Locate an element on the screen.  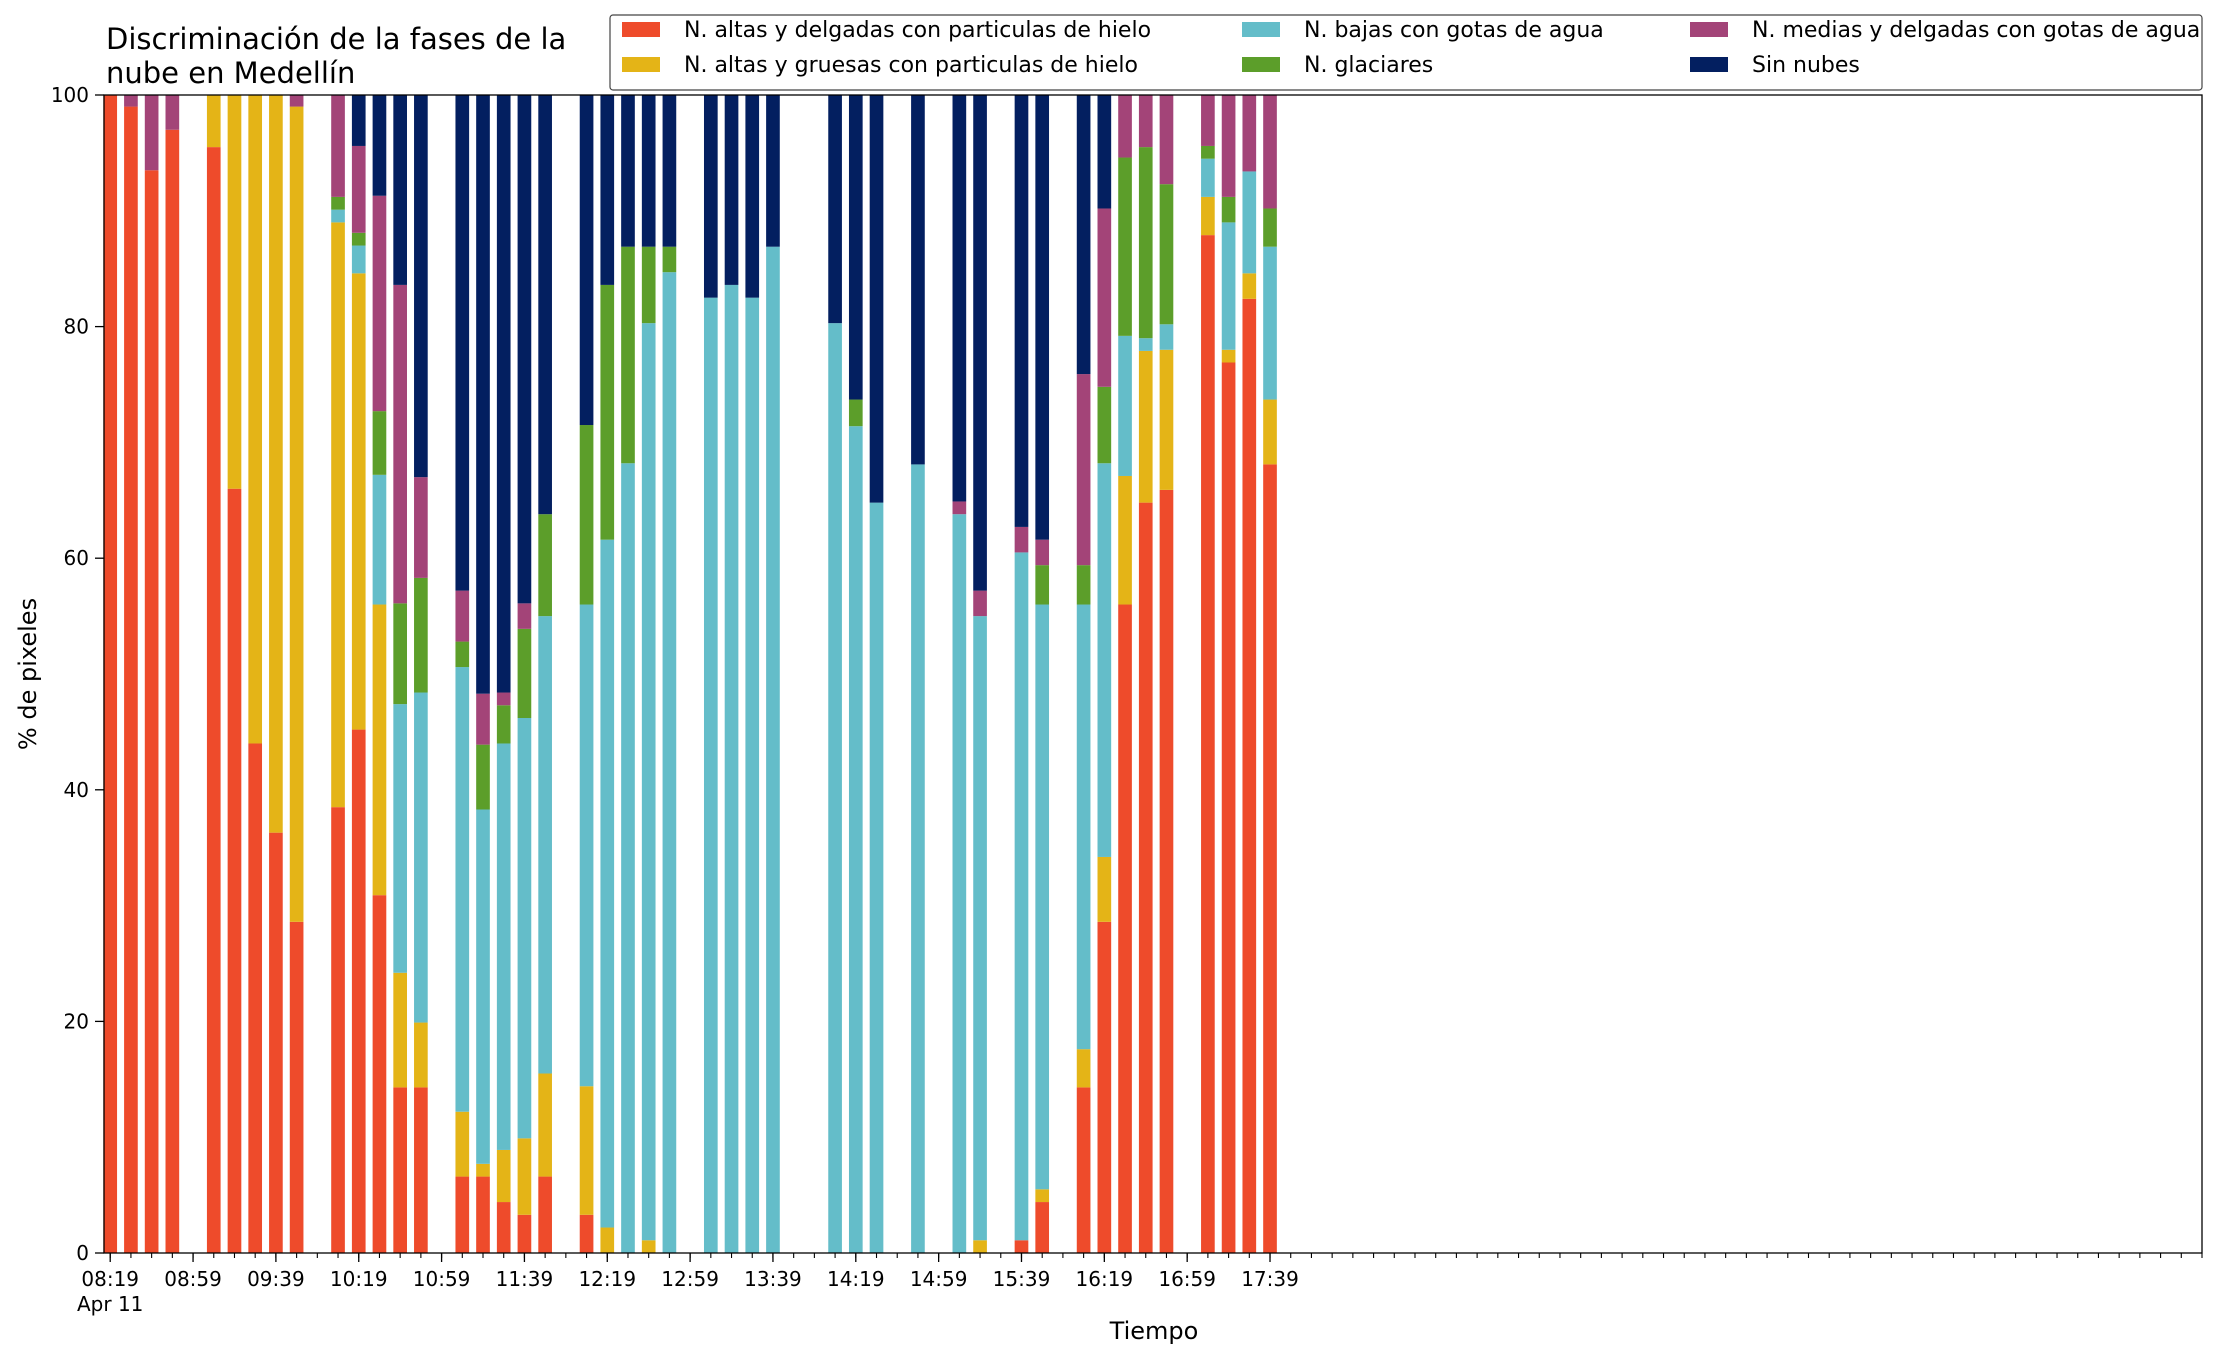
y-tick-label: 20 is located at coordinates (76, 1021).